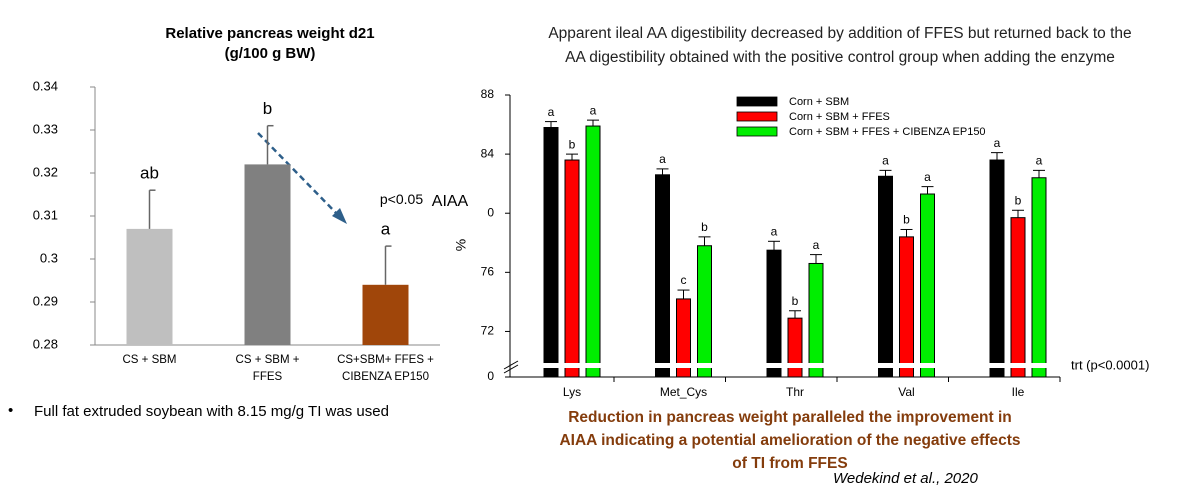 Image resolution: width=1200 pixels, height=491 pixels. What do you see at coordinates (906, 392) in the screenshot?
I see `x-tick-label: Val` at bounding box center [906, 392].